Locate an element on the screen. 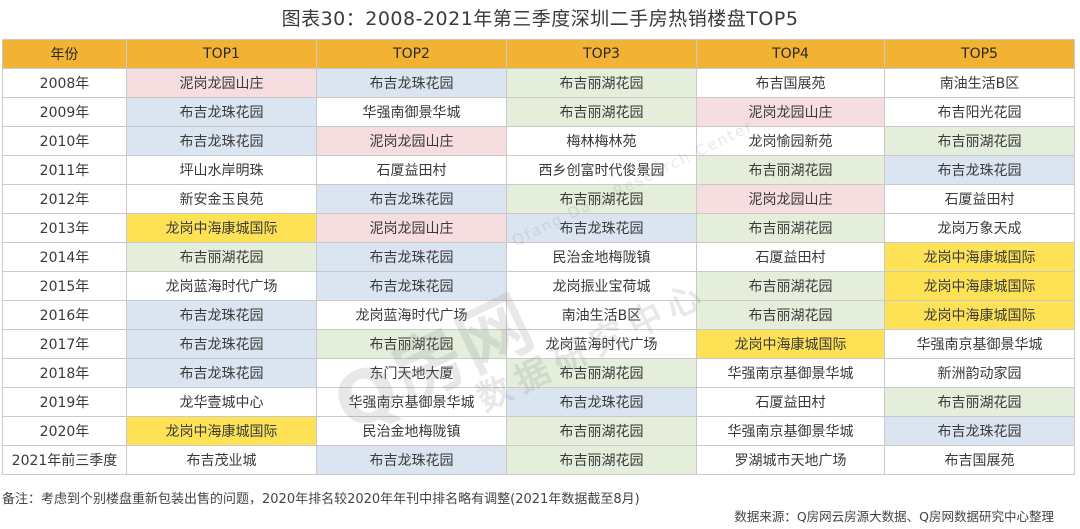  top5-cell: 南油生活B区 is located at coordinates (979, 83).